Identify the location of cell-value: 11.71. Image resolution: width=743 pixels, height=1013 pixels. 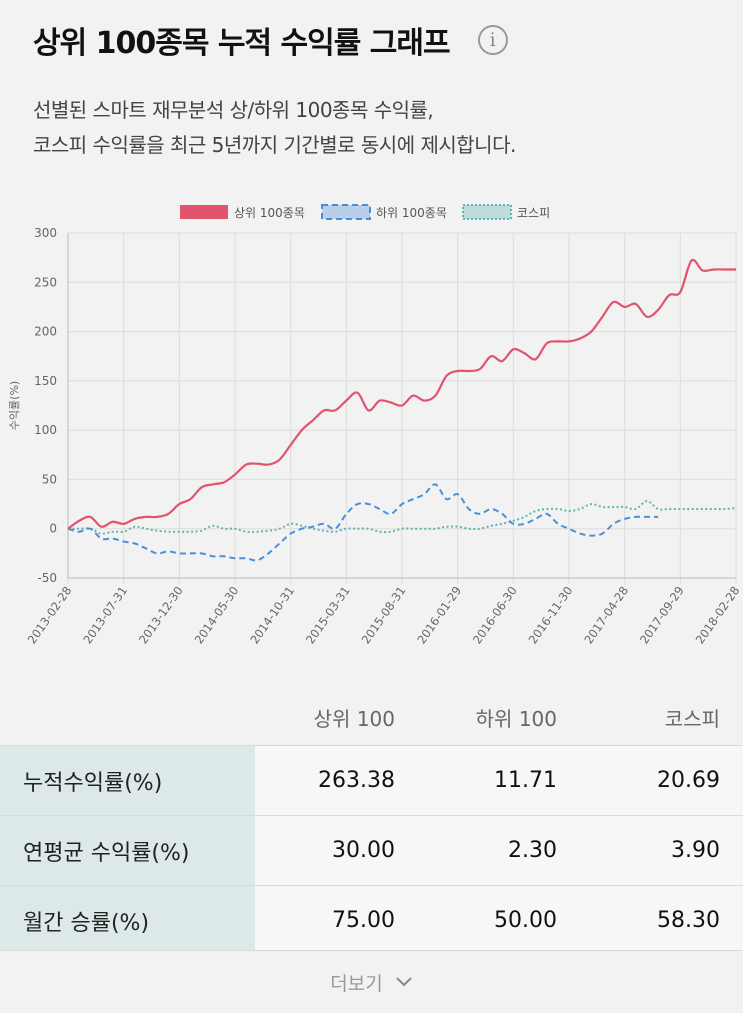
(525, 780).